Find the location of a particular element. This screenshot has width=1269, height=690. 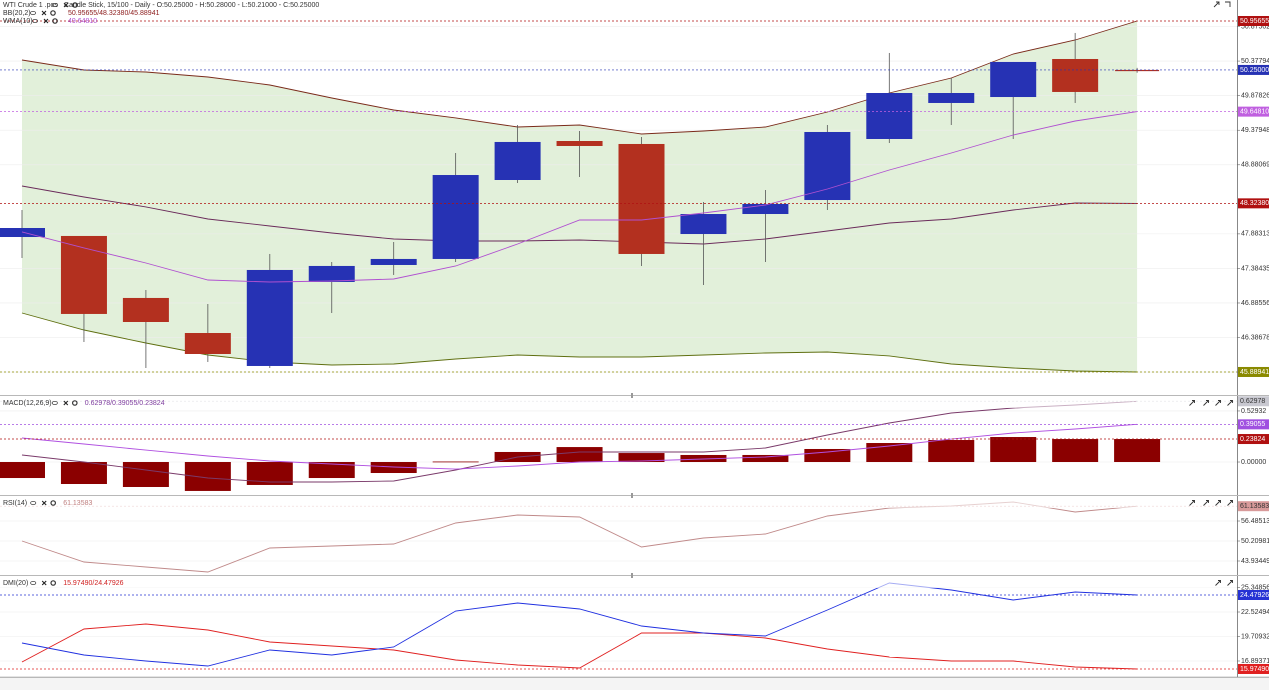

y-tick-label: 48.88069 is located at coordinates (1255, 165).